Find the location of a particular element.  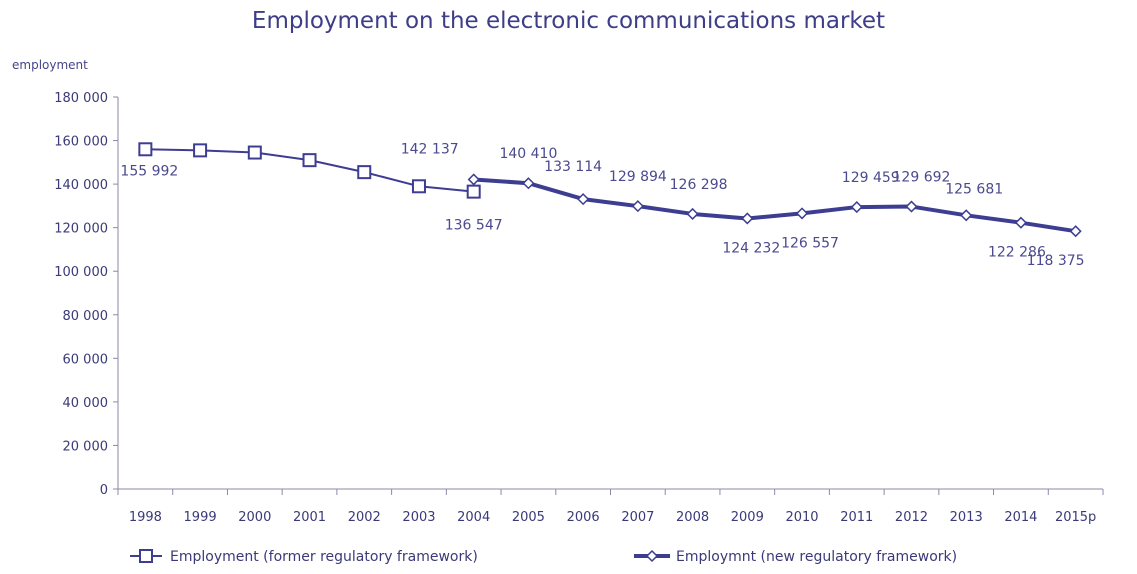

y-axis-label: employment is located at coordinates (50, 65).